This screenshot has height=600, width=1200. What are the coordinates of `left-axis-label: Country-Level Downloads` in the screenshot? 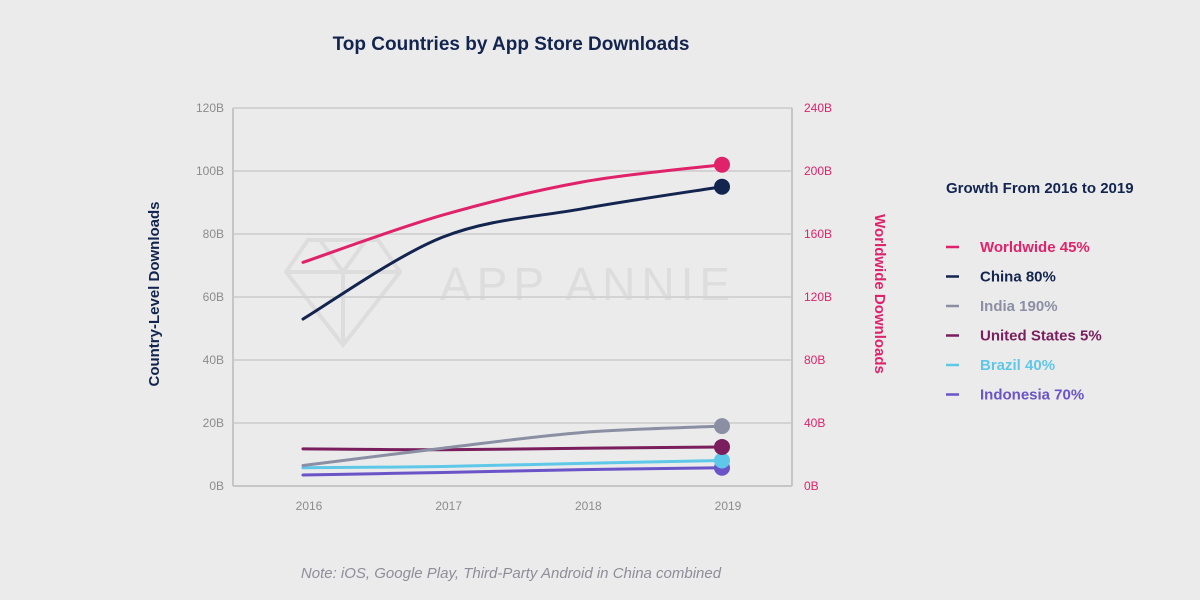 It's located at (154, 293).